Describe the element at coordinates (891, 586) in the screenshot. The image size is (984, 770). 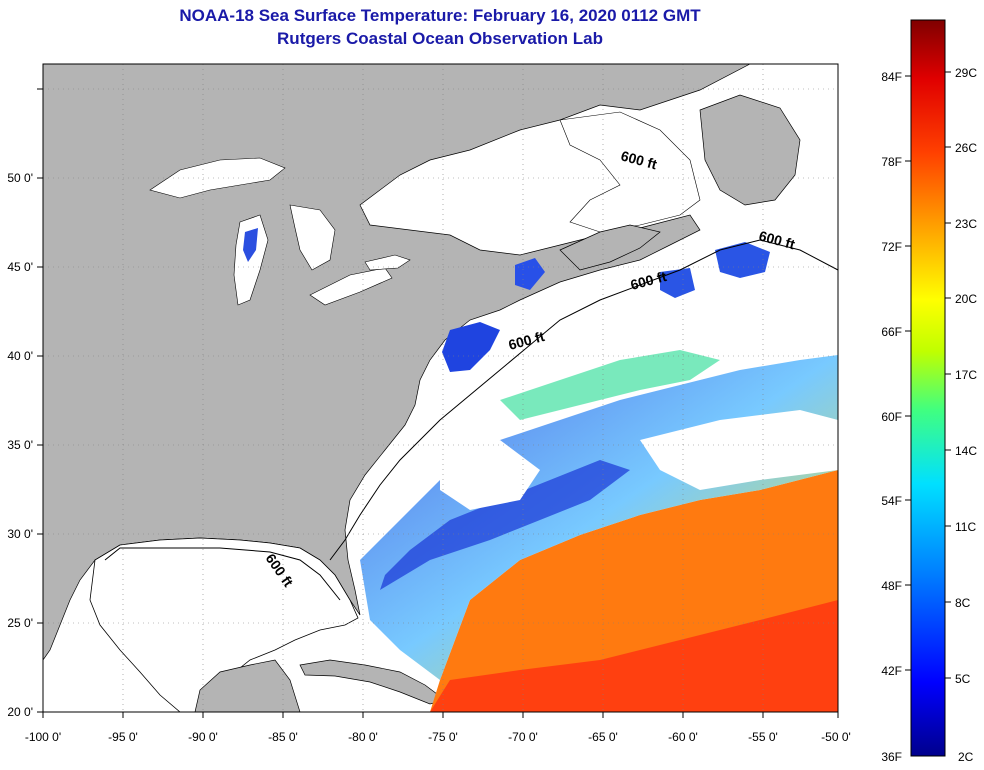
I see `fahrenheit-label: 48F` at that location.